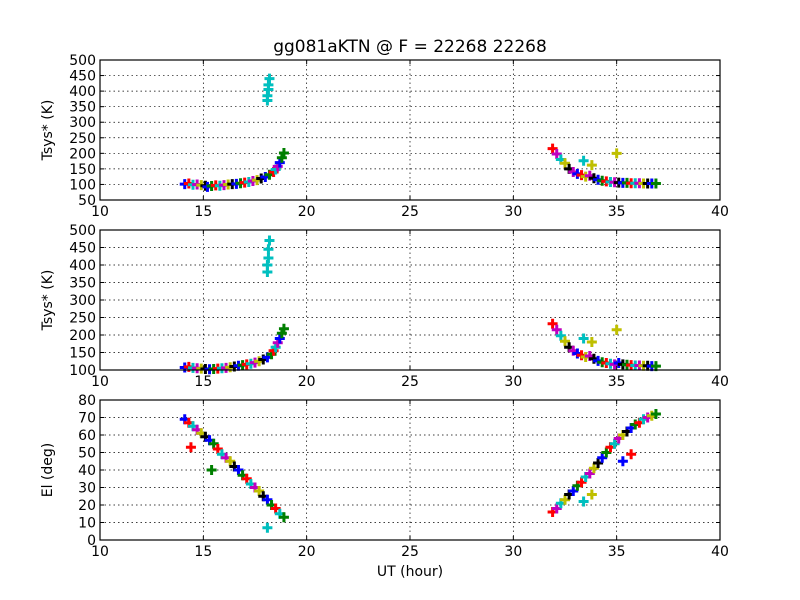 This screenshot has height=600, width=800. What do you see at coordinates (87, 489) in the screenshot?
I see `y-tick-label: 30` at bounding box center [87, 489].